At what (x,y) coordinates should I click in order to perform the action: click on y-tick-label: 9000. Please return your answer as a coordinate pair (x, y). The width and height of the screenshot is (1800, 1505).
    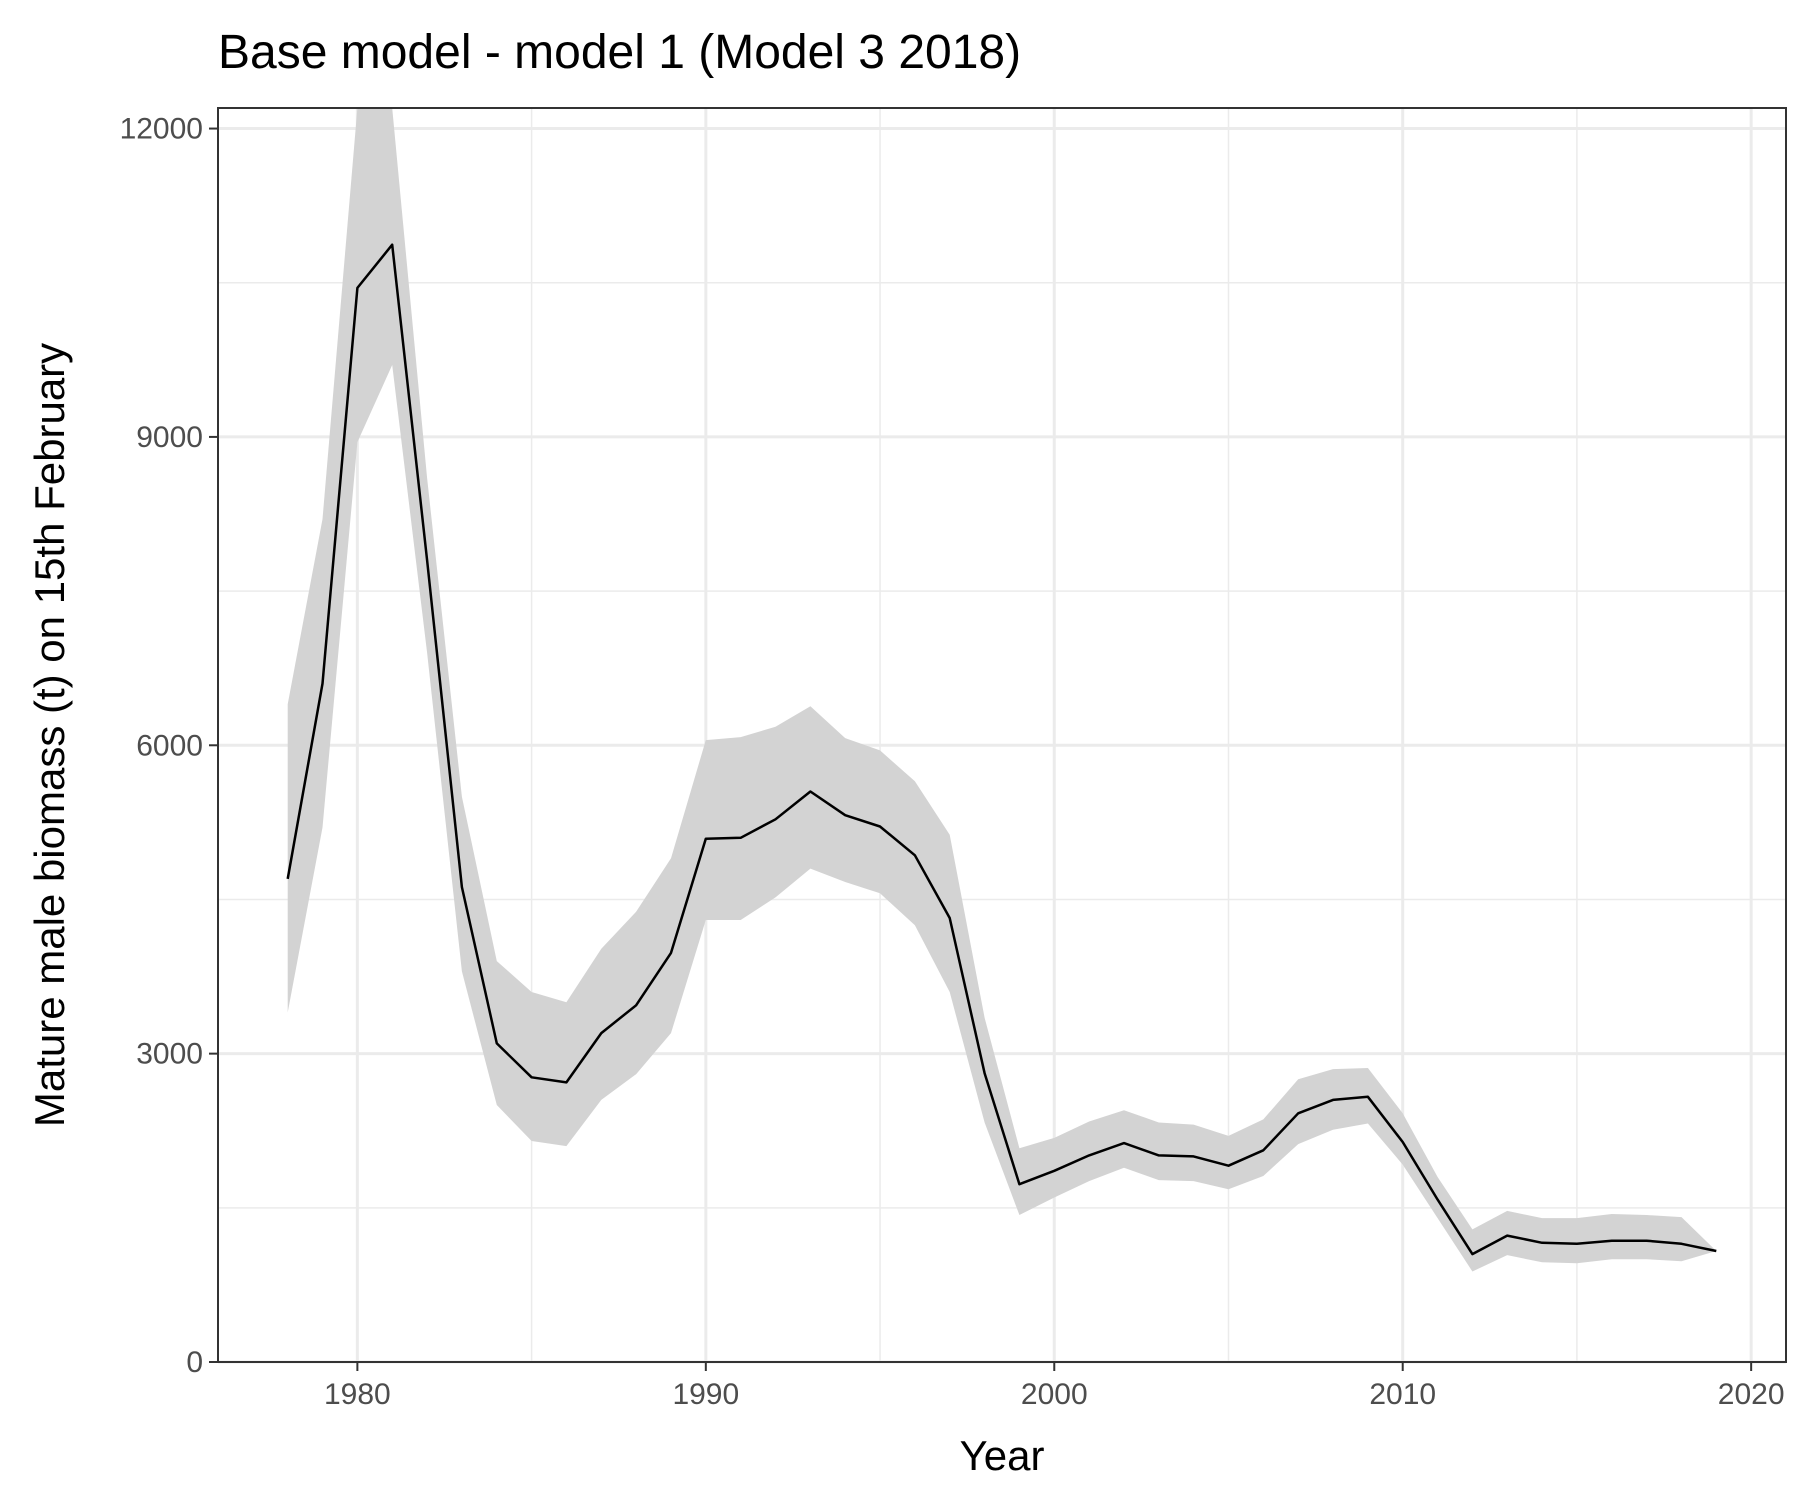
    Looking at the image, I should click on (169, 437).